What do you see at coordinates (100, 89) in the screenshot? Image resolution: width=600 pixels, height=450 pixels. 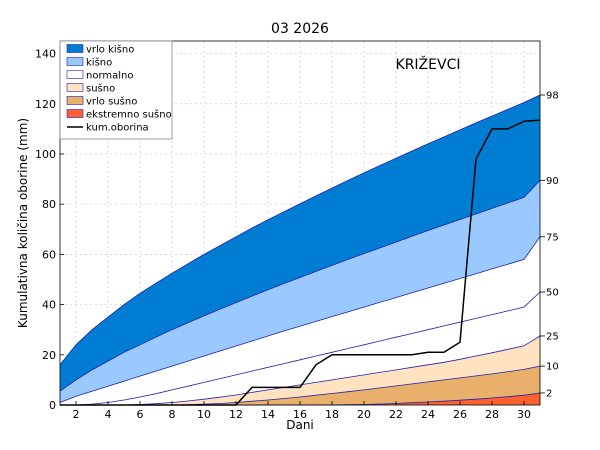 I see `legend-label: sušno` at bounding box center [100, 89].